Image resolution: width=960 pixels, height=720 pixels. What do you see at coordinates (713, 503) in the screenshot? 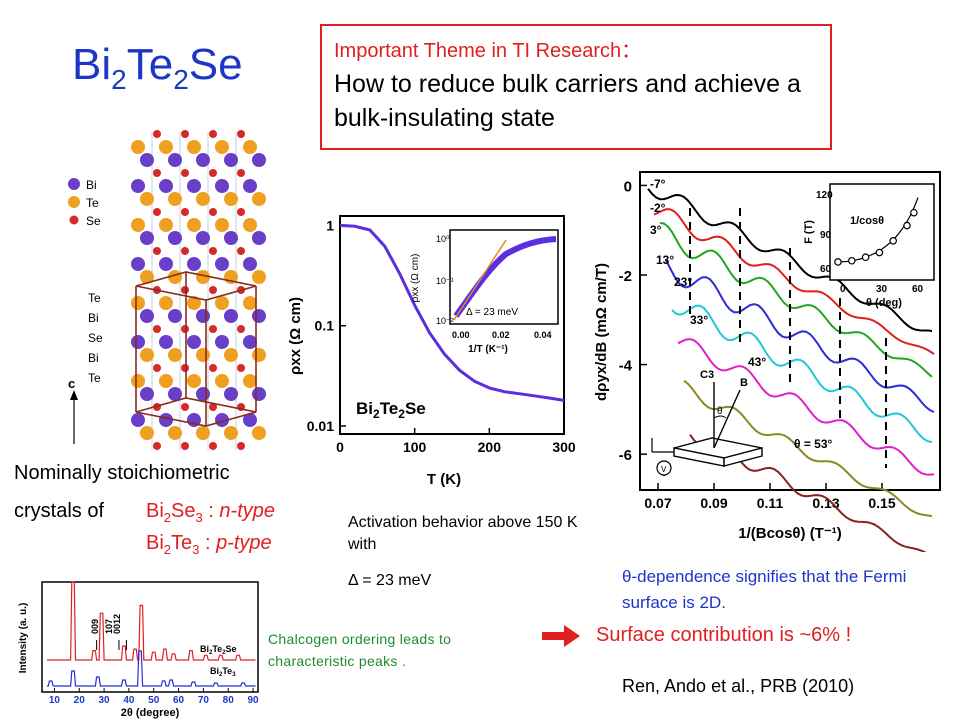
I see `hall-xtick-label: 0.09` at bounding box center [713, 503].